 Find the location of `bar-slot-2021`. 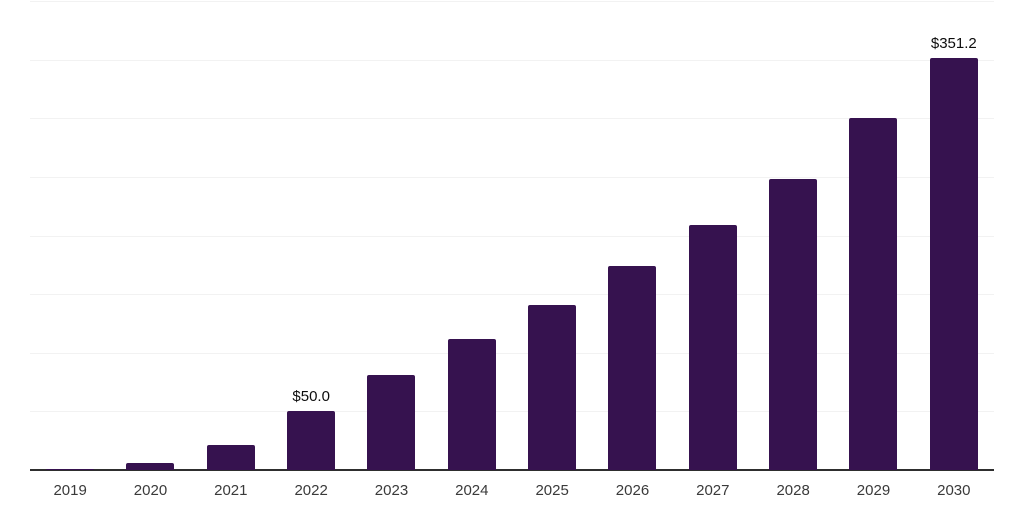

bar-slot-2021 is located at coordinates (231, 235).